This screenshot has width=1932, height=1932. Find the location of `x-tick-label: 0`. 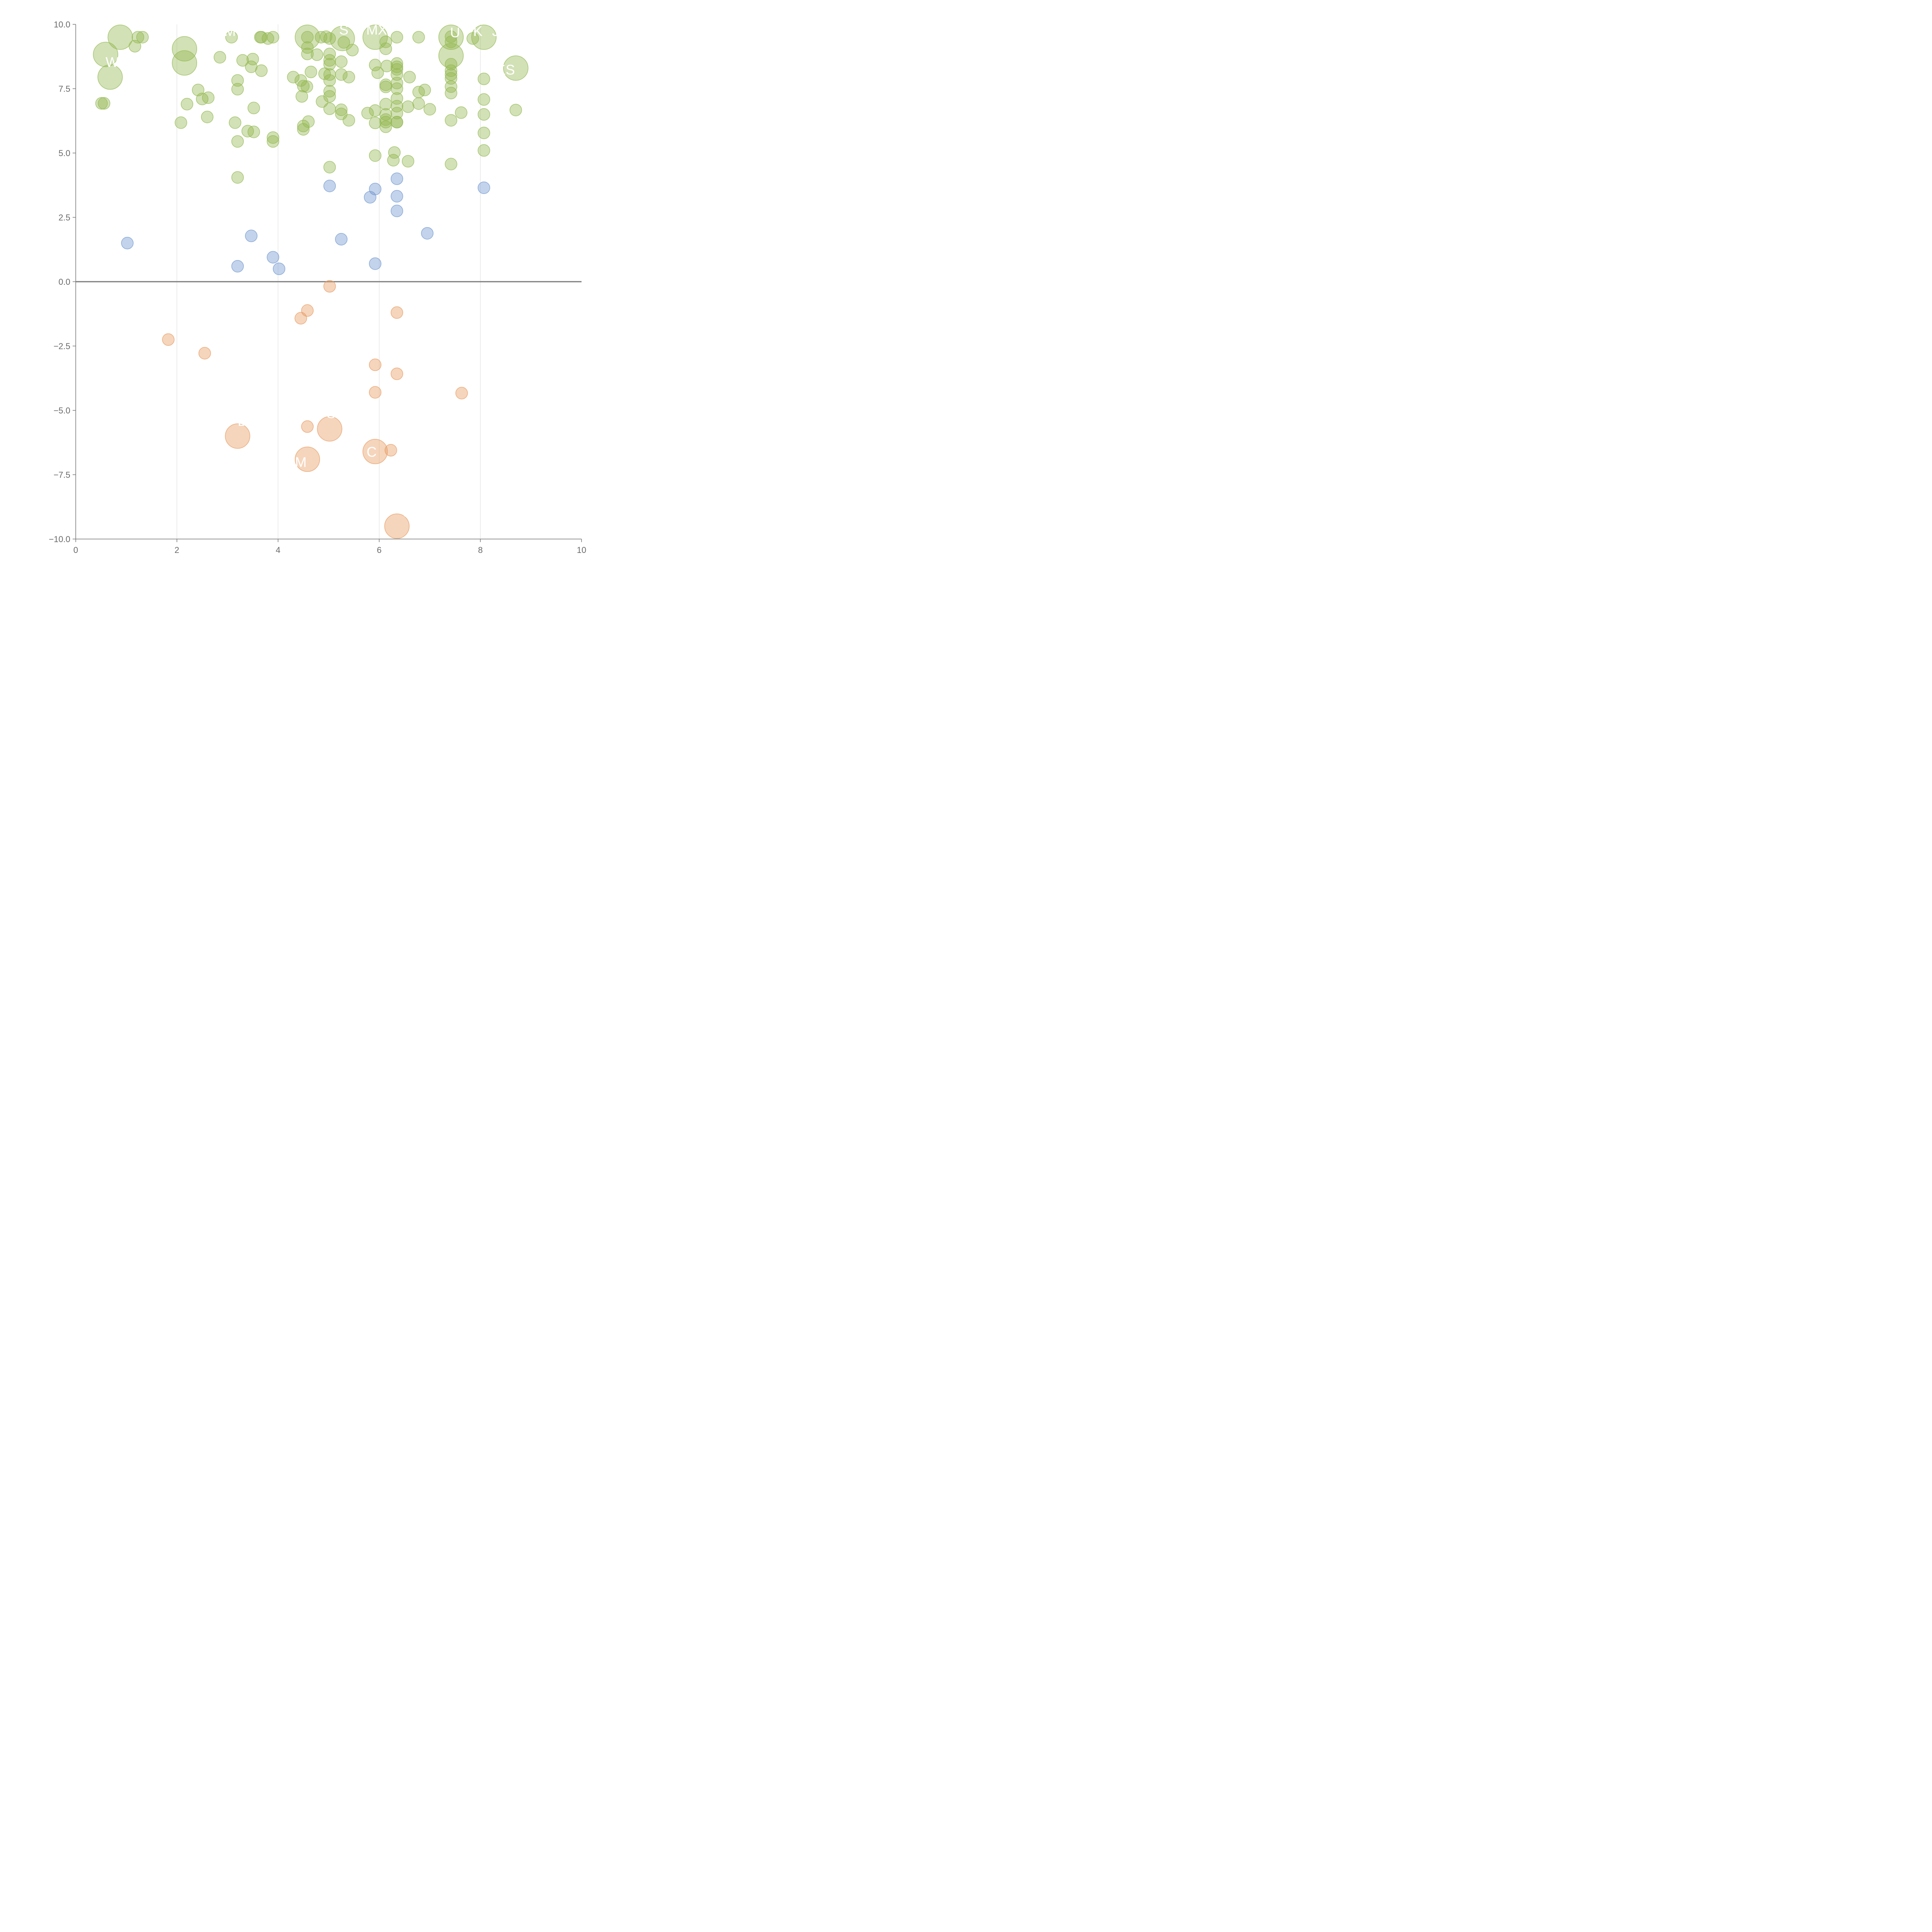

x-tick-label: 0 is located at coordinates (75, 550).